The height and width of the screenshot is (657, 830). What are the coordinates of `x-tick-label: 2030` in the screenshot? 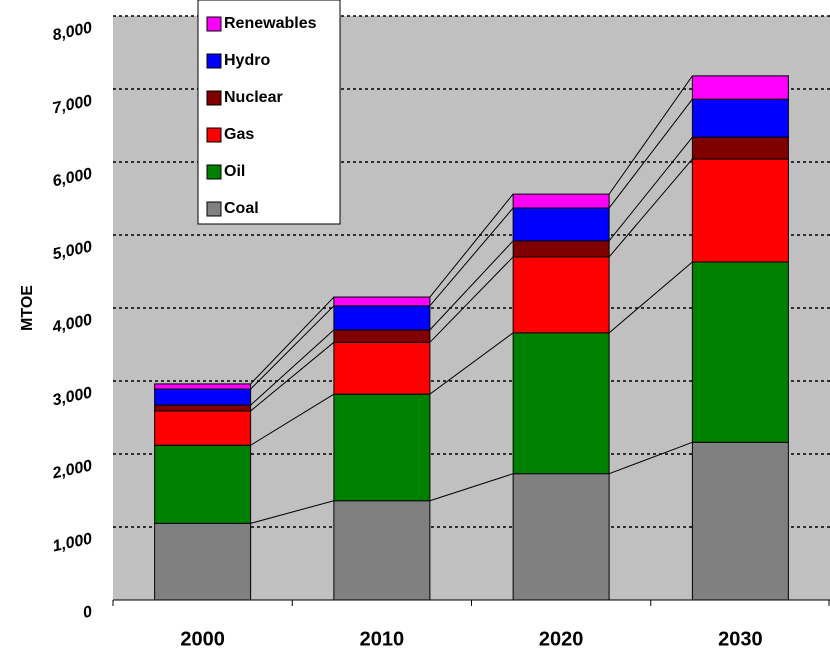 It's located at (740, 639).